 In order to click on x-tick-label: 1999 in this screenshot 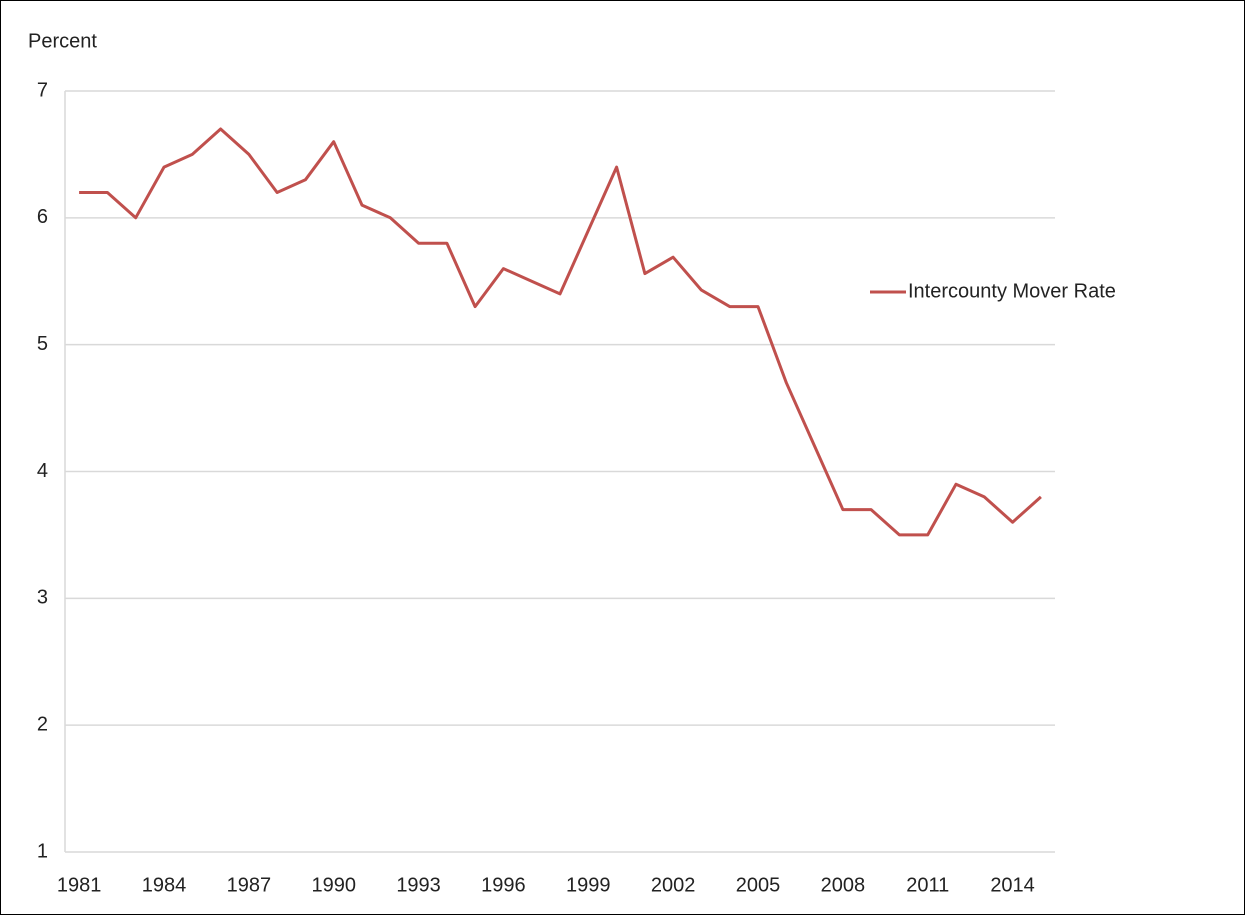, I will do `click(588, 885)`.